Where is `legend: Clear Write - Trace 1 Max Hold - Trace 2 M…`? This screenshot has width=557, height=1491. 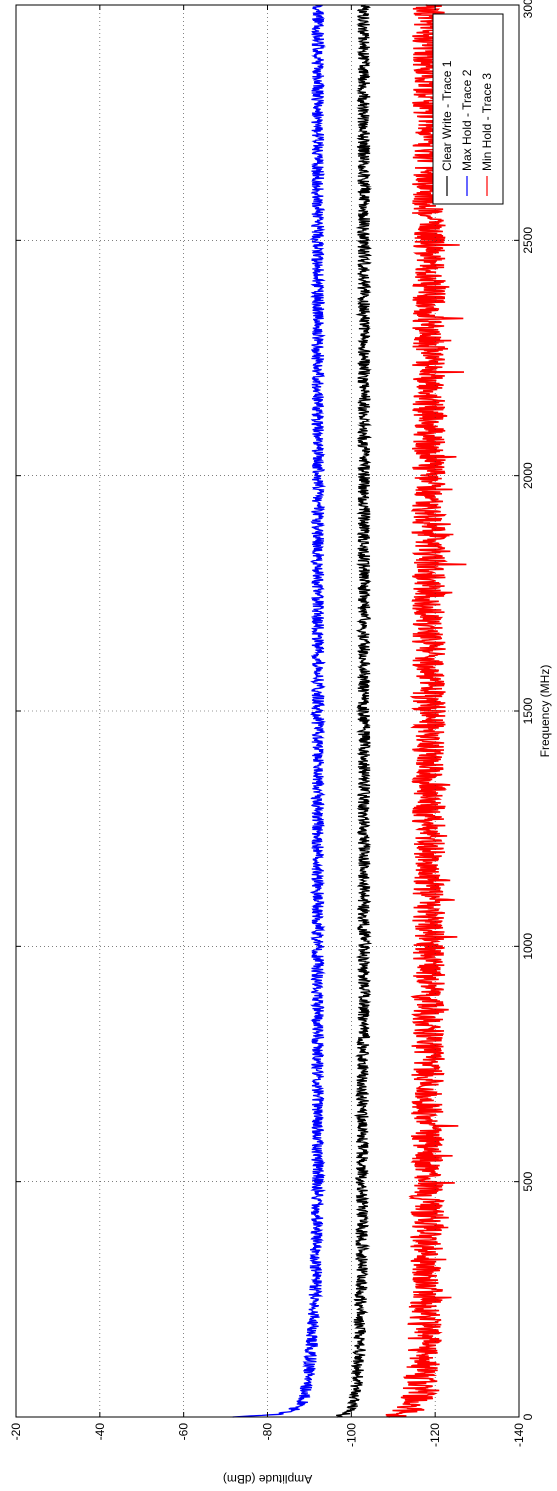
legend: Clear Write - Trace 1 Max Hold - Trace 2 M… is located at coordinates (468, 109).